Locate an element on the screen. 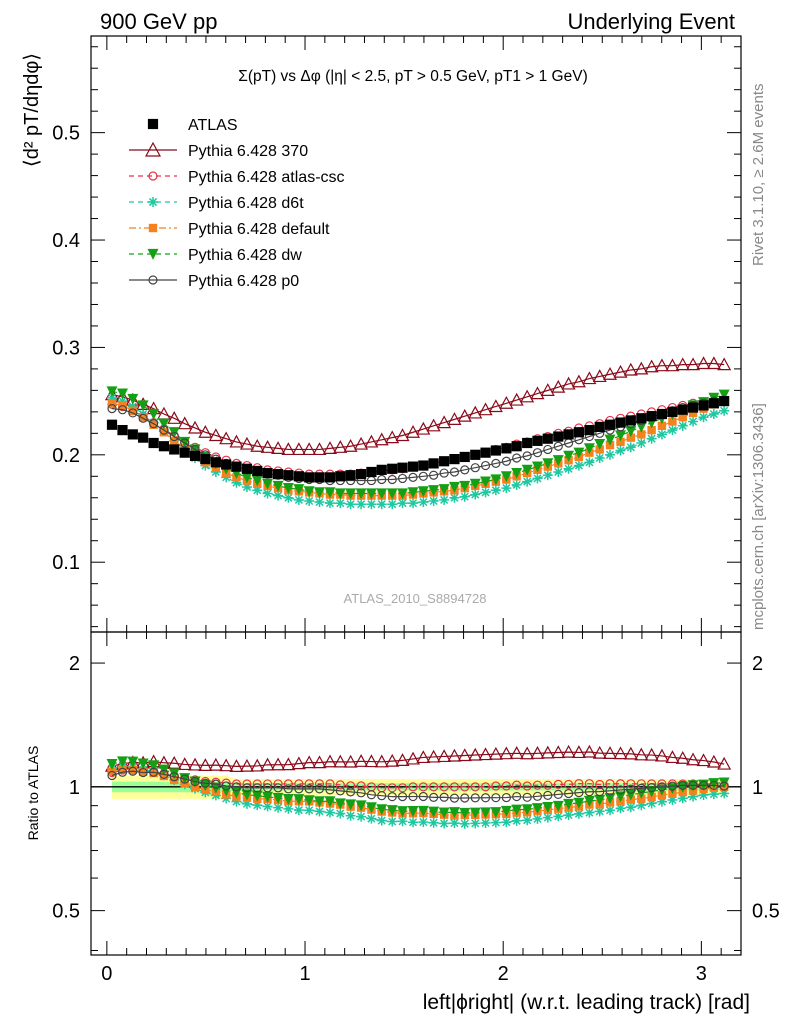 The height and width of the screenshot is (1024, 786). y-tick-label: 0.2 is located at coordinates (66, 456).